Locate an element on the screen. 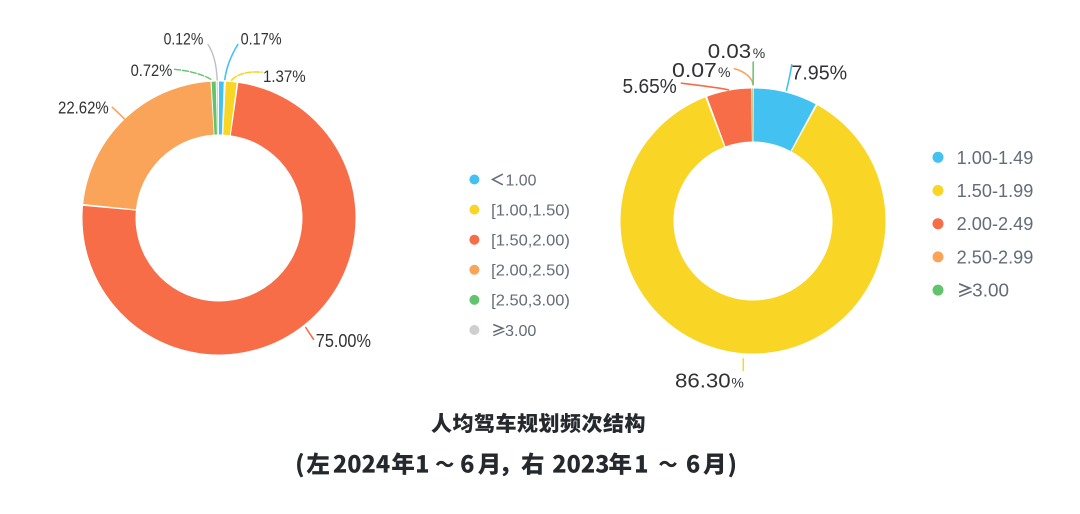 The width and height of the screenshot is (1080, 514). svg-text: 86.30 is located at coordinates (703, 381).